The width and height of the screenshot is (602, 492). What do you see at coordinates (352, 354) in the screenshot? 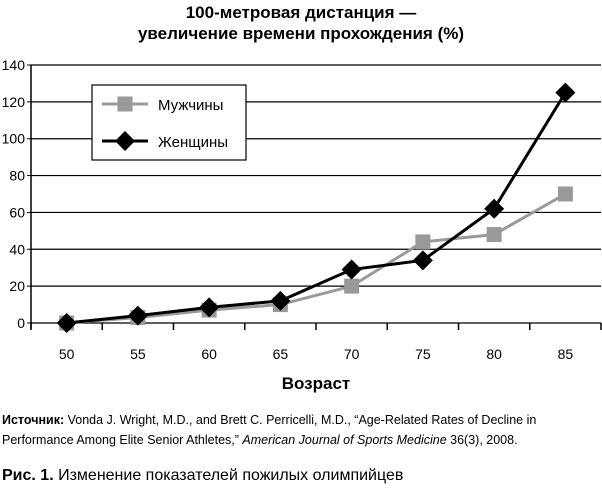
I see `x-tick-label: 70` at bounding box center [352, 354].